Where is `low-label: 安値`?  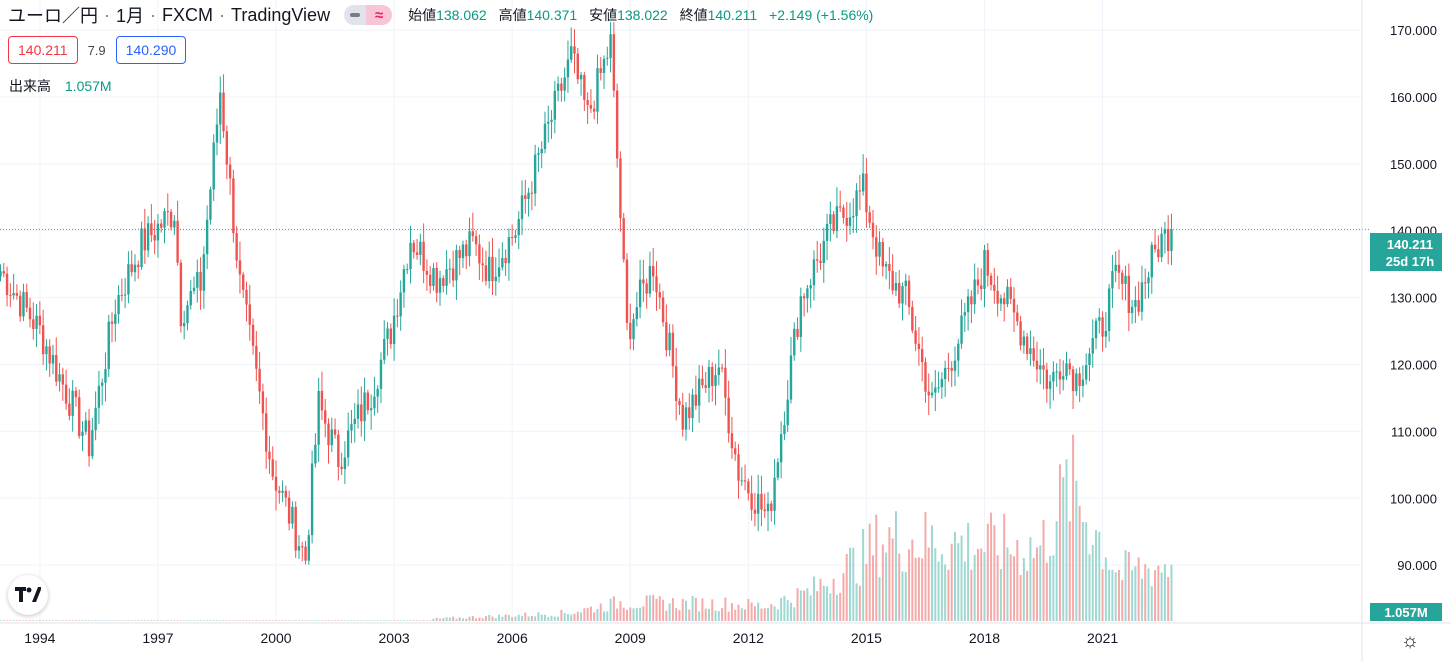
low-label: 安値 is located at coordinates (603, 15).